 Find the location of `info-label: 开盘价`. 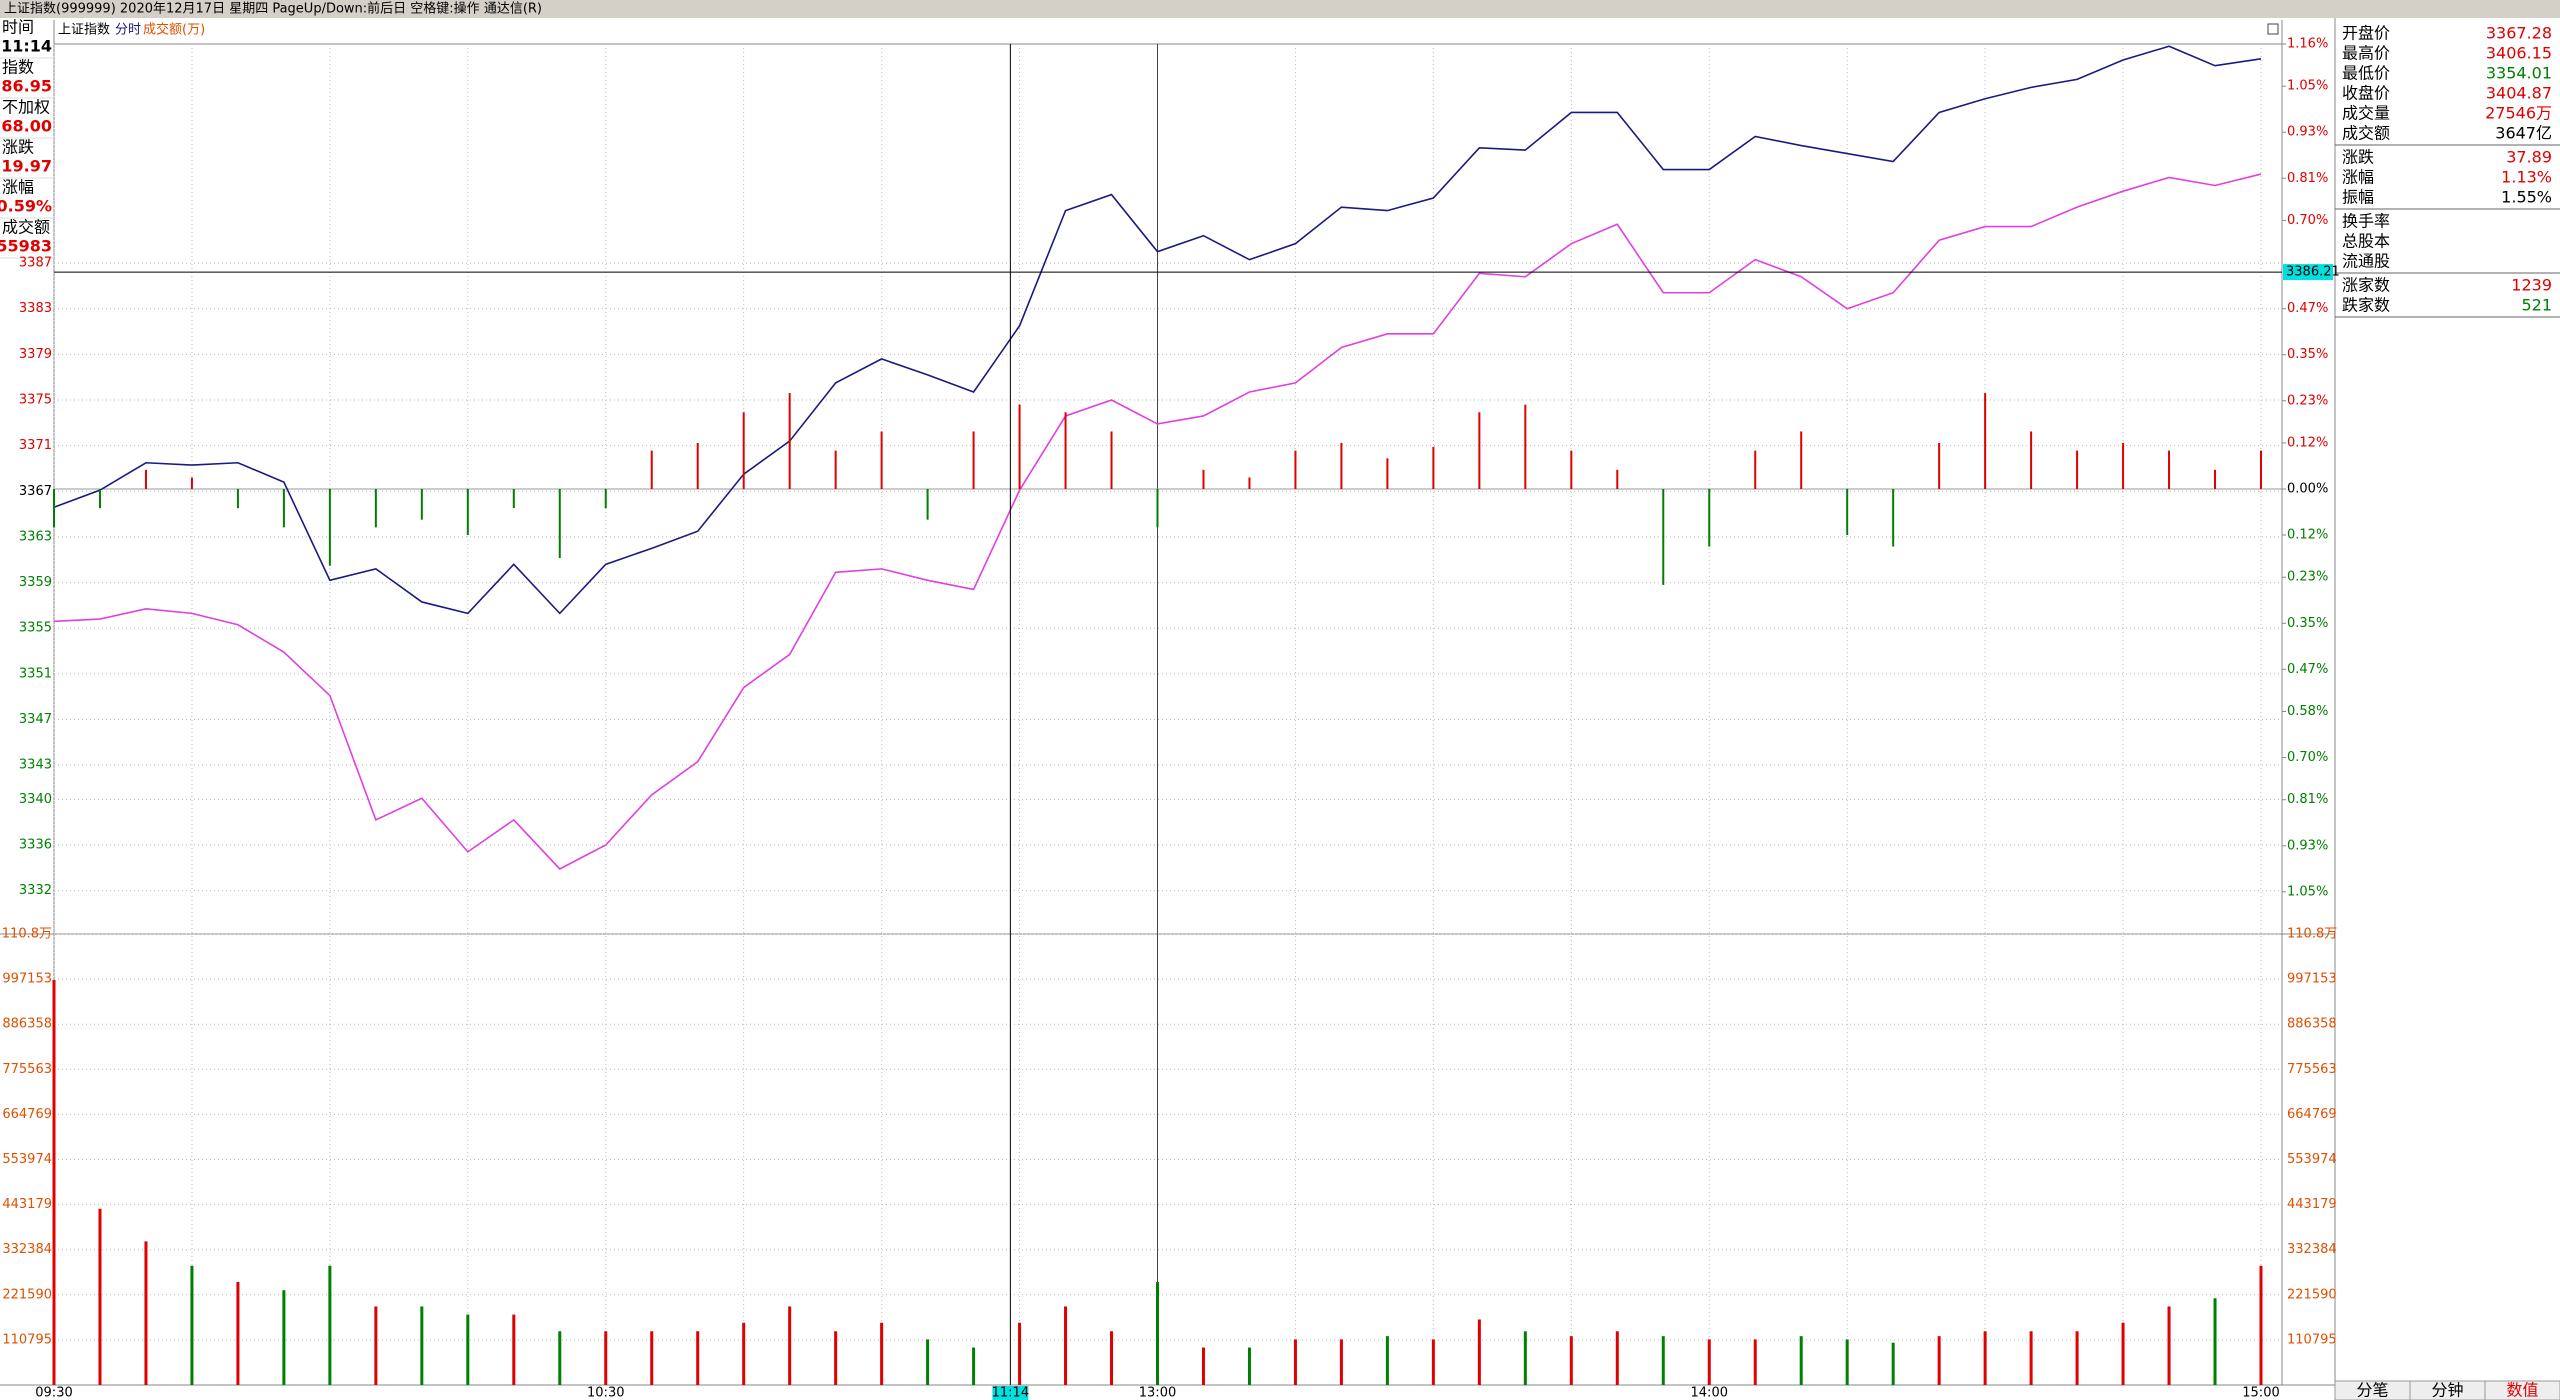

info-label: 开盘价 is located at coordinates (2366, 33).